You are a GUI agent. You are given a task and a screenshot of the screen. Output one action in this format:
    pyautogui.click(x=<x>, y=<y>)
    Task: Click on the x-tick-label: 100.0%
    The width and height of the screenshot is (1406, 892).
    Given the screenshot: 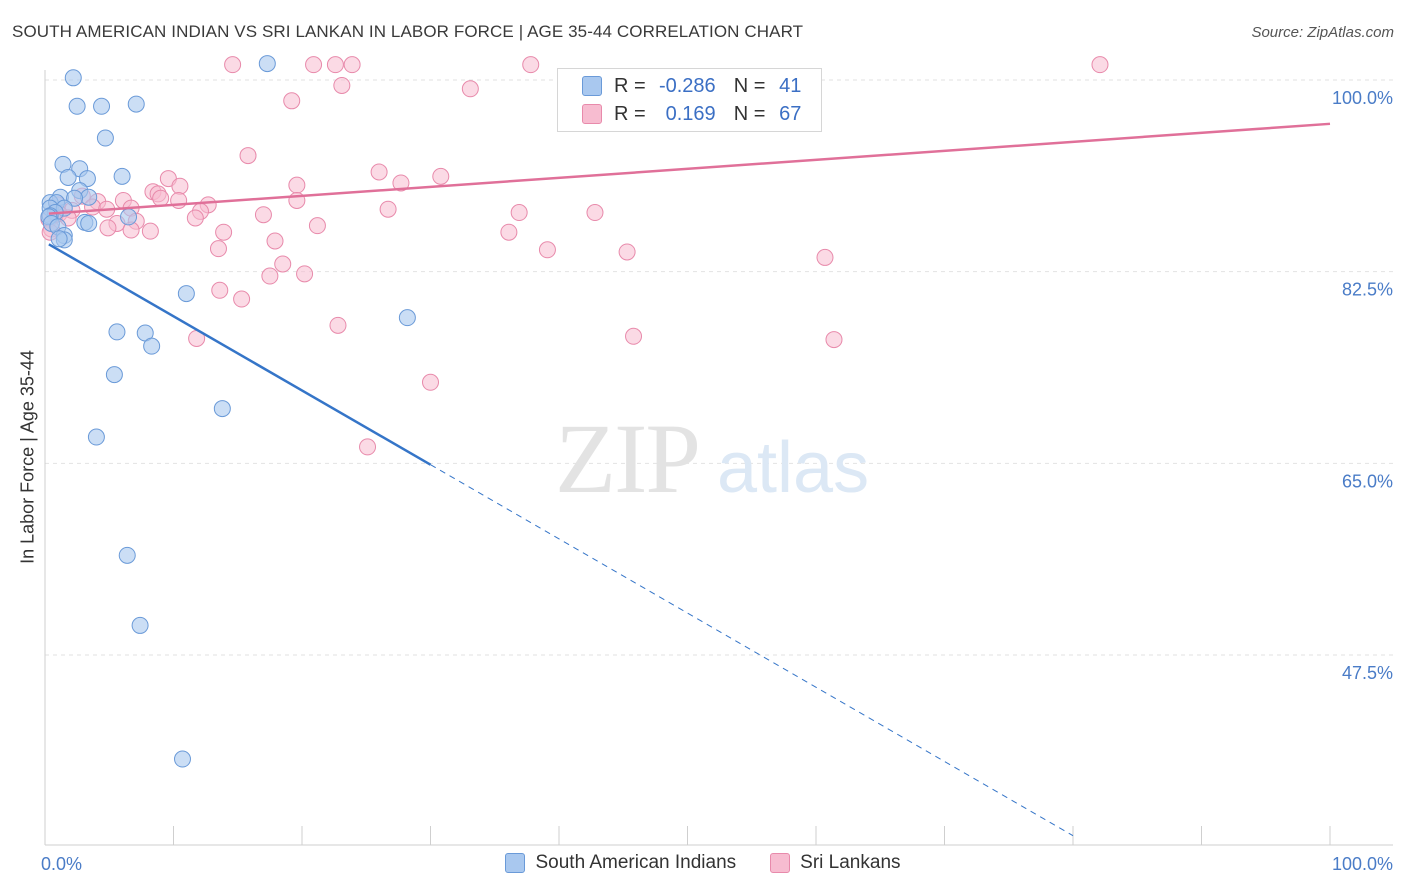 What is the action you would take?
    pyautogui.click(x=1362, y=864)
    